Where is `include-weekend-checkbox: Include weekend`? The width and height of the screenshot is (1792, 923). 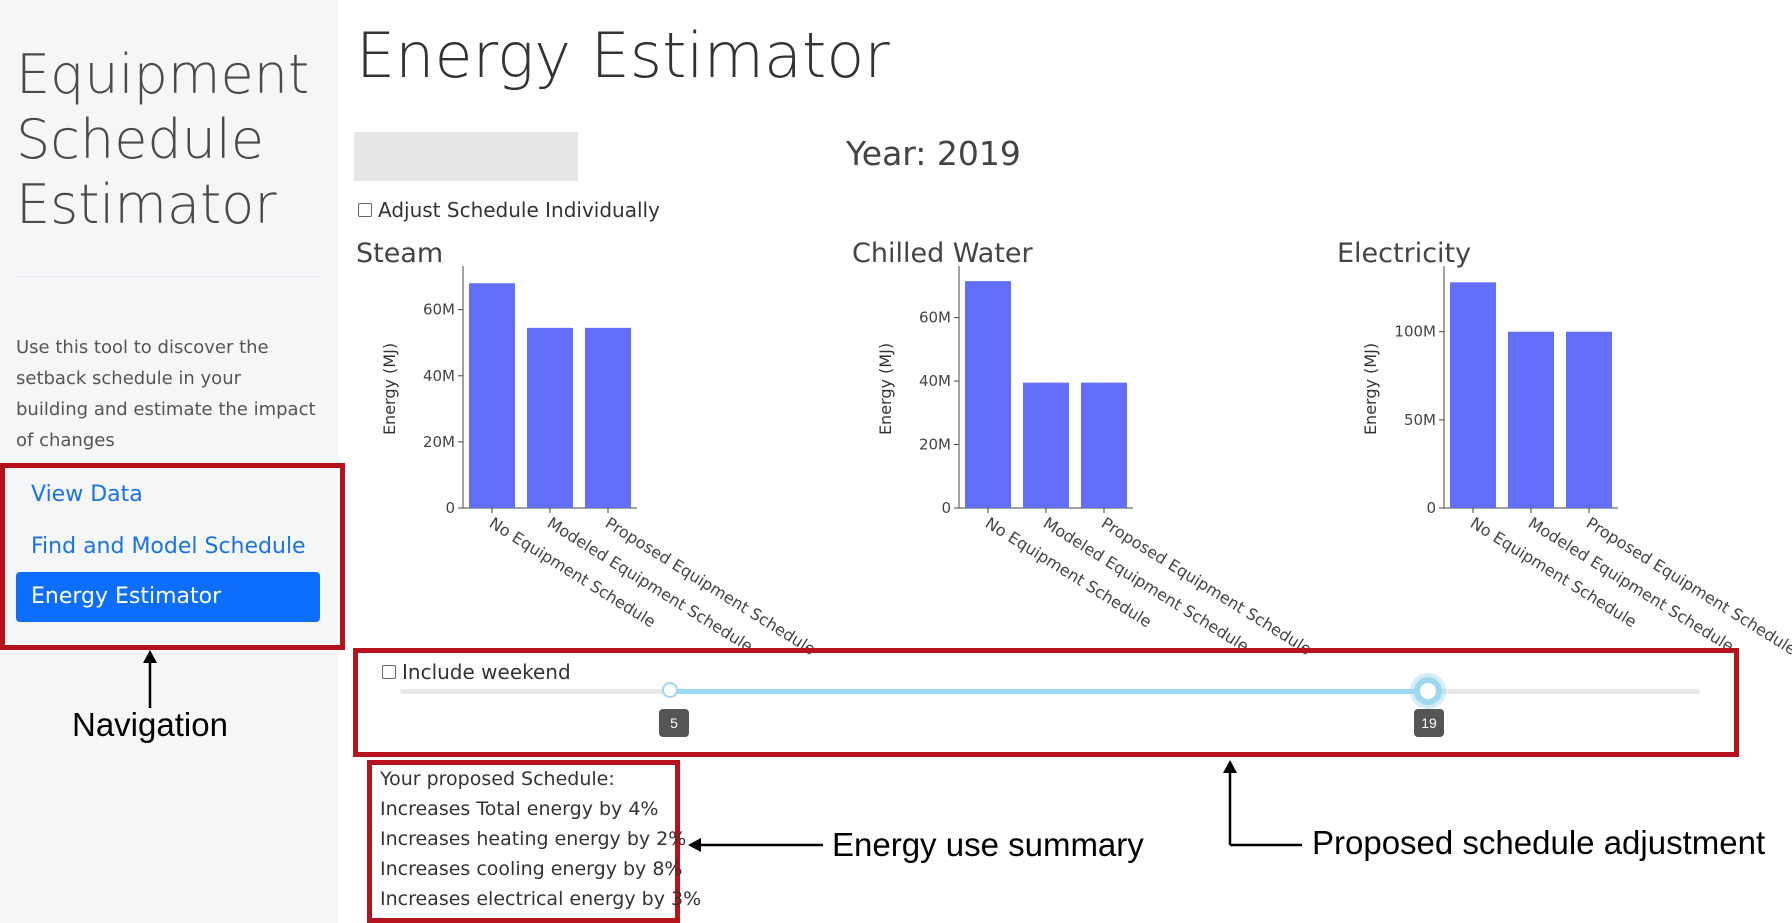 include-weekend-checkbox: Include weekend is located at coordinates (476, 672).